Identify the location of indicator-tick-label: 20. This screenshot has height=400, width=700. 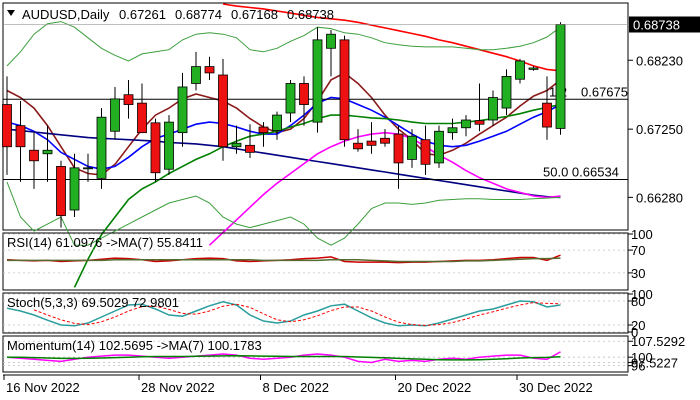
(638, 325).